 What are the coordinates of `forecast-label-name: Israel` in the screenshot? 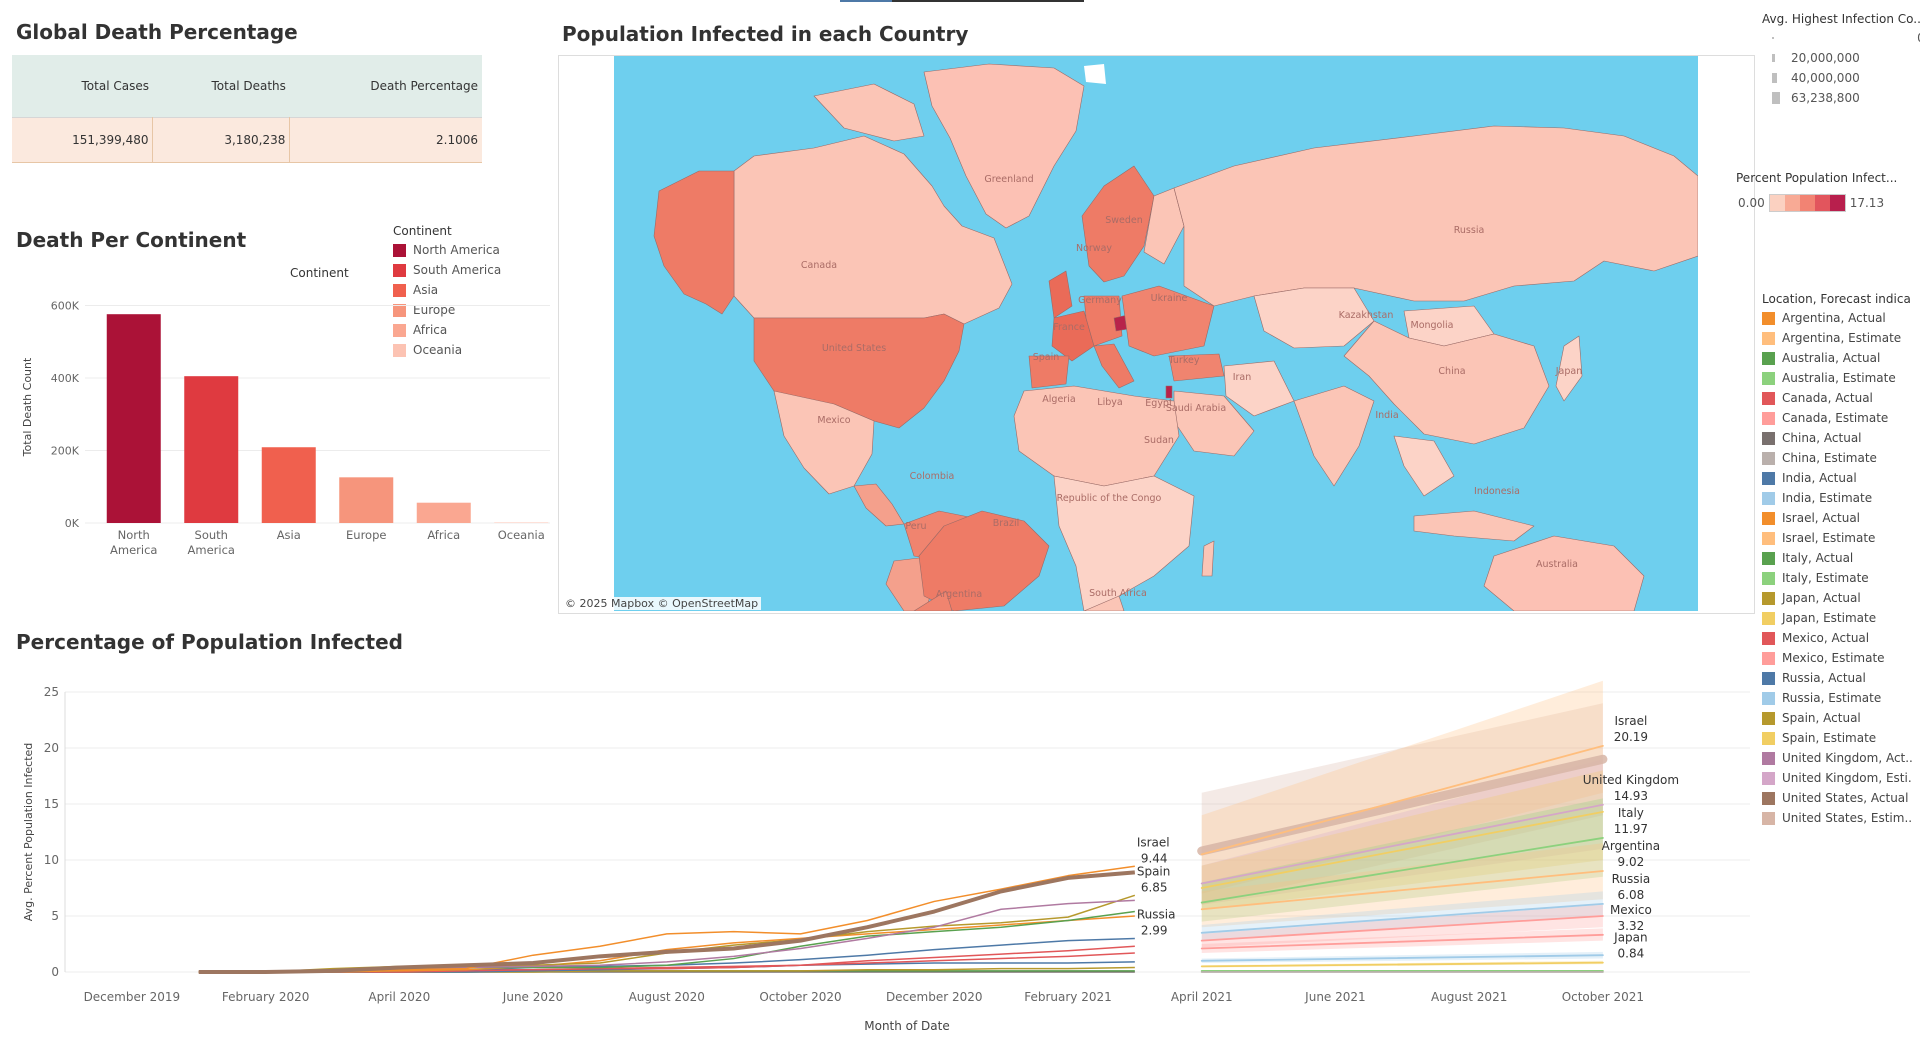 It's located at (1630, 721).